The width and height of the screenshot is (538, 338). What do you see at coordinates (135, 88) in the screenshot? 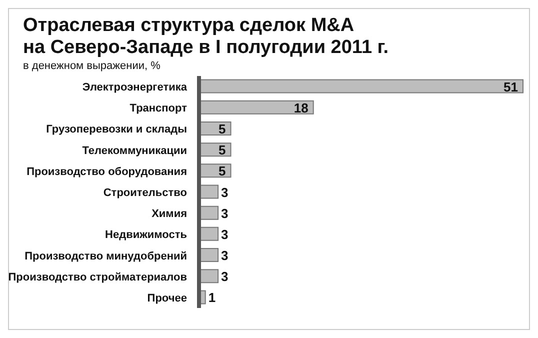
I see `y-tick-label: Электроэнергетика` at bounding box center [135, 88].